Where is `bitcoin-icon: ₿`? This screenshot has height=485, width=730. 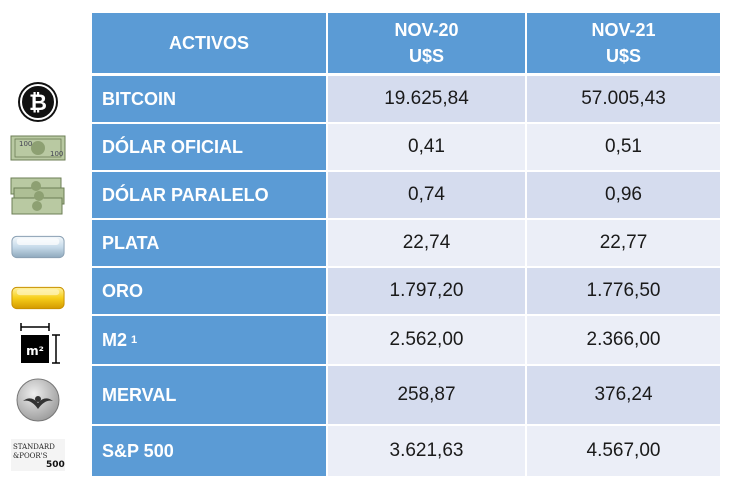 bitcoin-icon: ₿ is located at coordinates (38, 102).